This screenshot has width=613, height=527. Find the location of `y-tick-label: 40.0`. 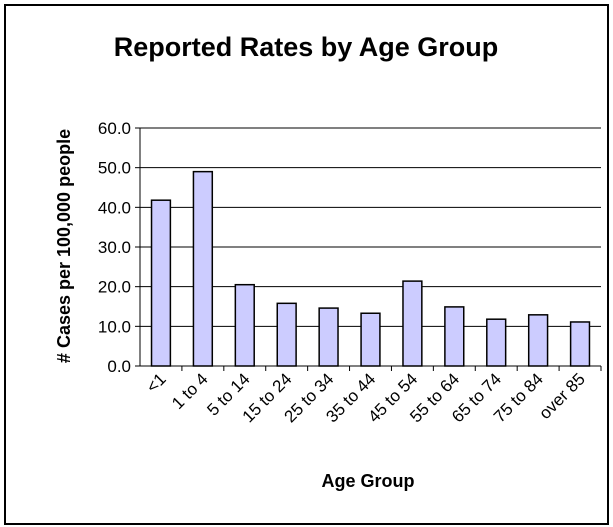

y-tick-label: 40.0 is located at coordinates (114, 207).